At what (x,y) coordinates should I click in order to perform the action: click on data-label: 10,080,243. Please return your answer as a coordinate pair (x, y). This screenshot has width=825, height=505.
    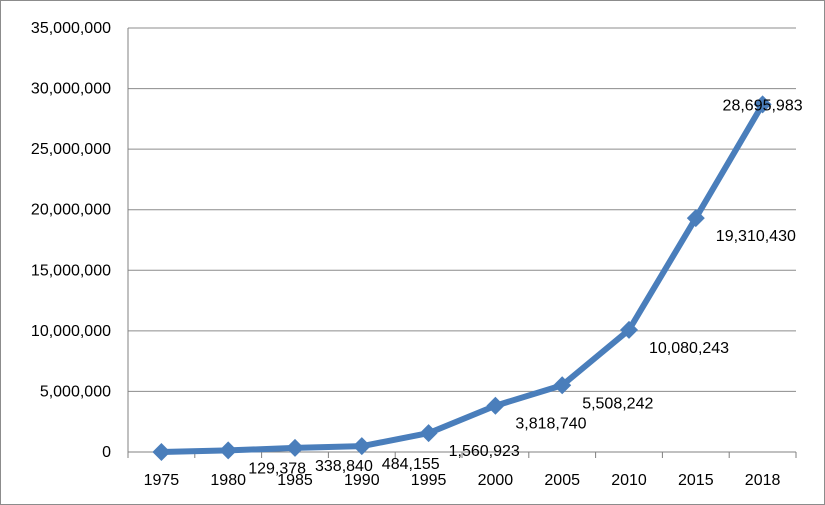
    Looking at the image, I should click on (689, 348).